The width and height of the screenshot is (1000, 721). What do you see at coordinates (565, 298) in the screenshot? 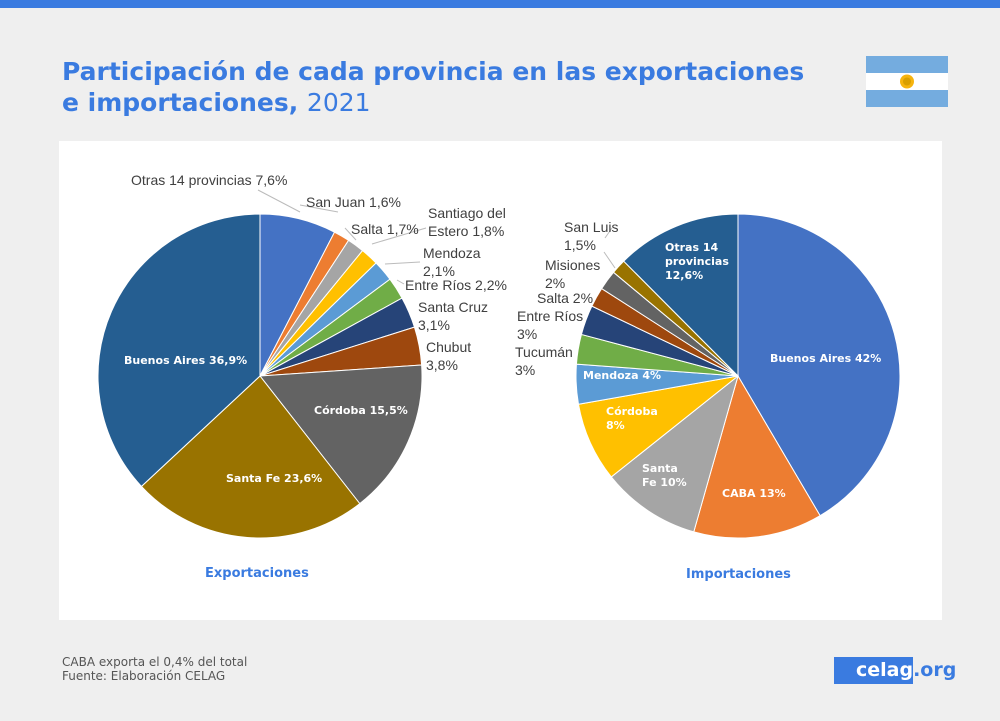
I see `label-imp-salta: Salta 2%` at bounding box center [565, 298].